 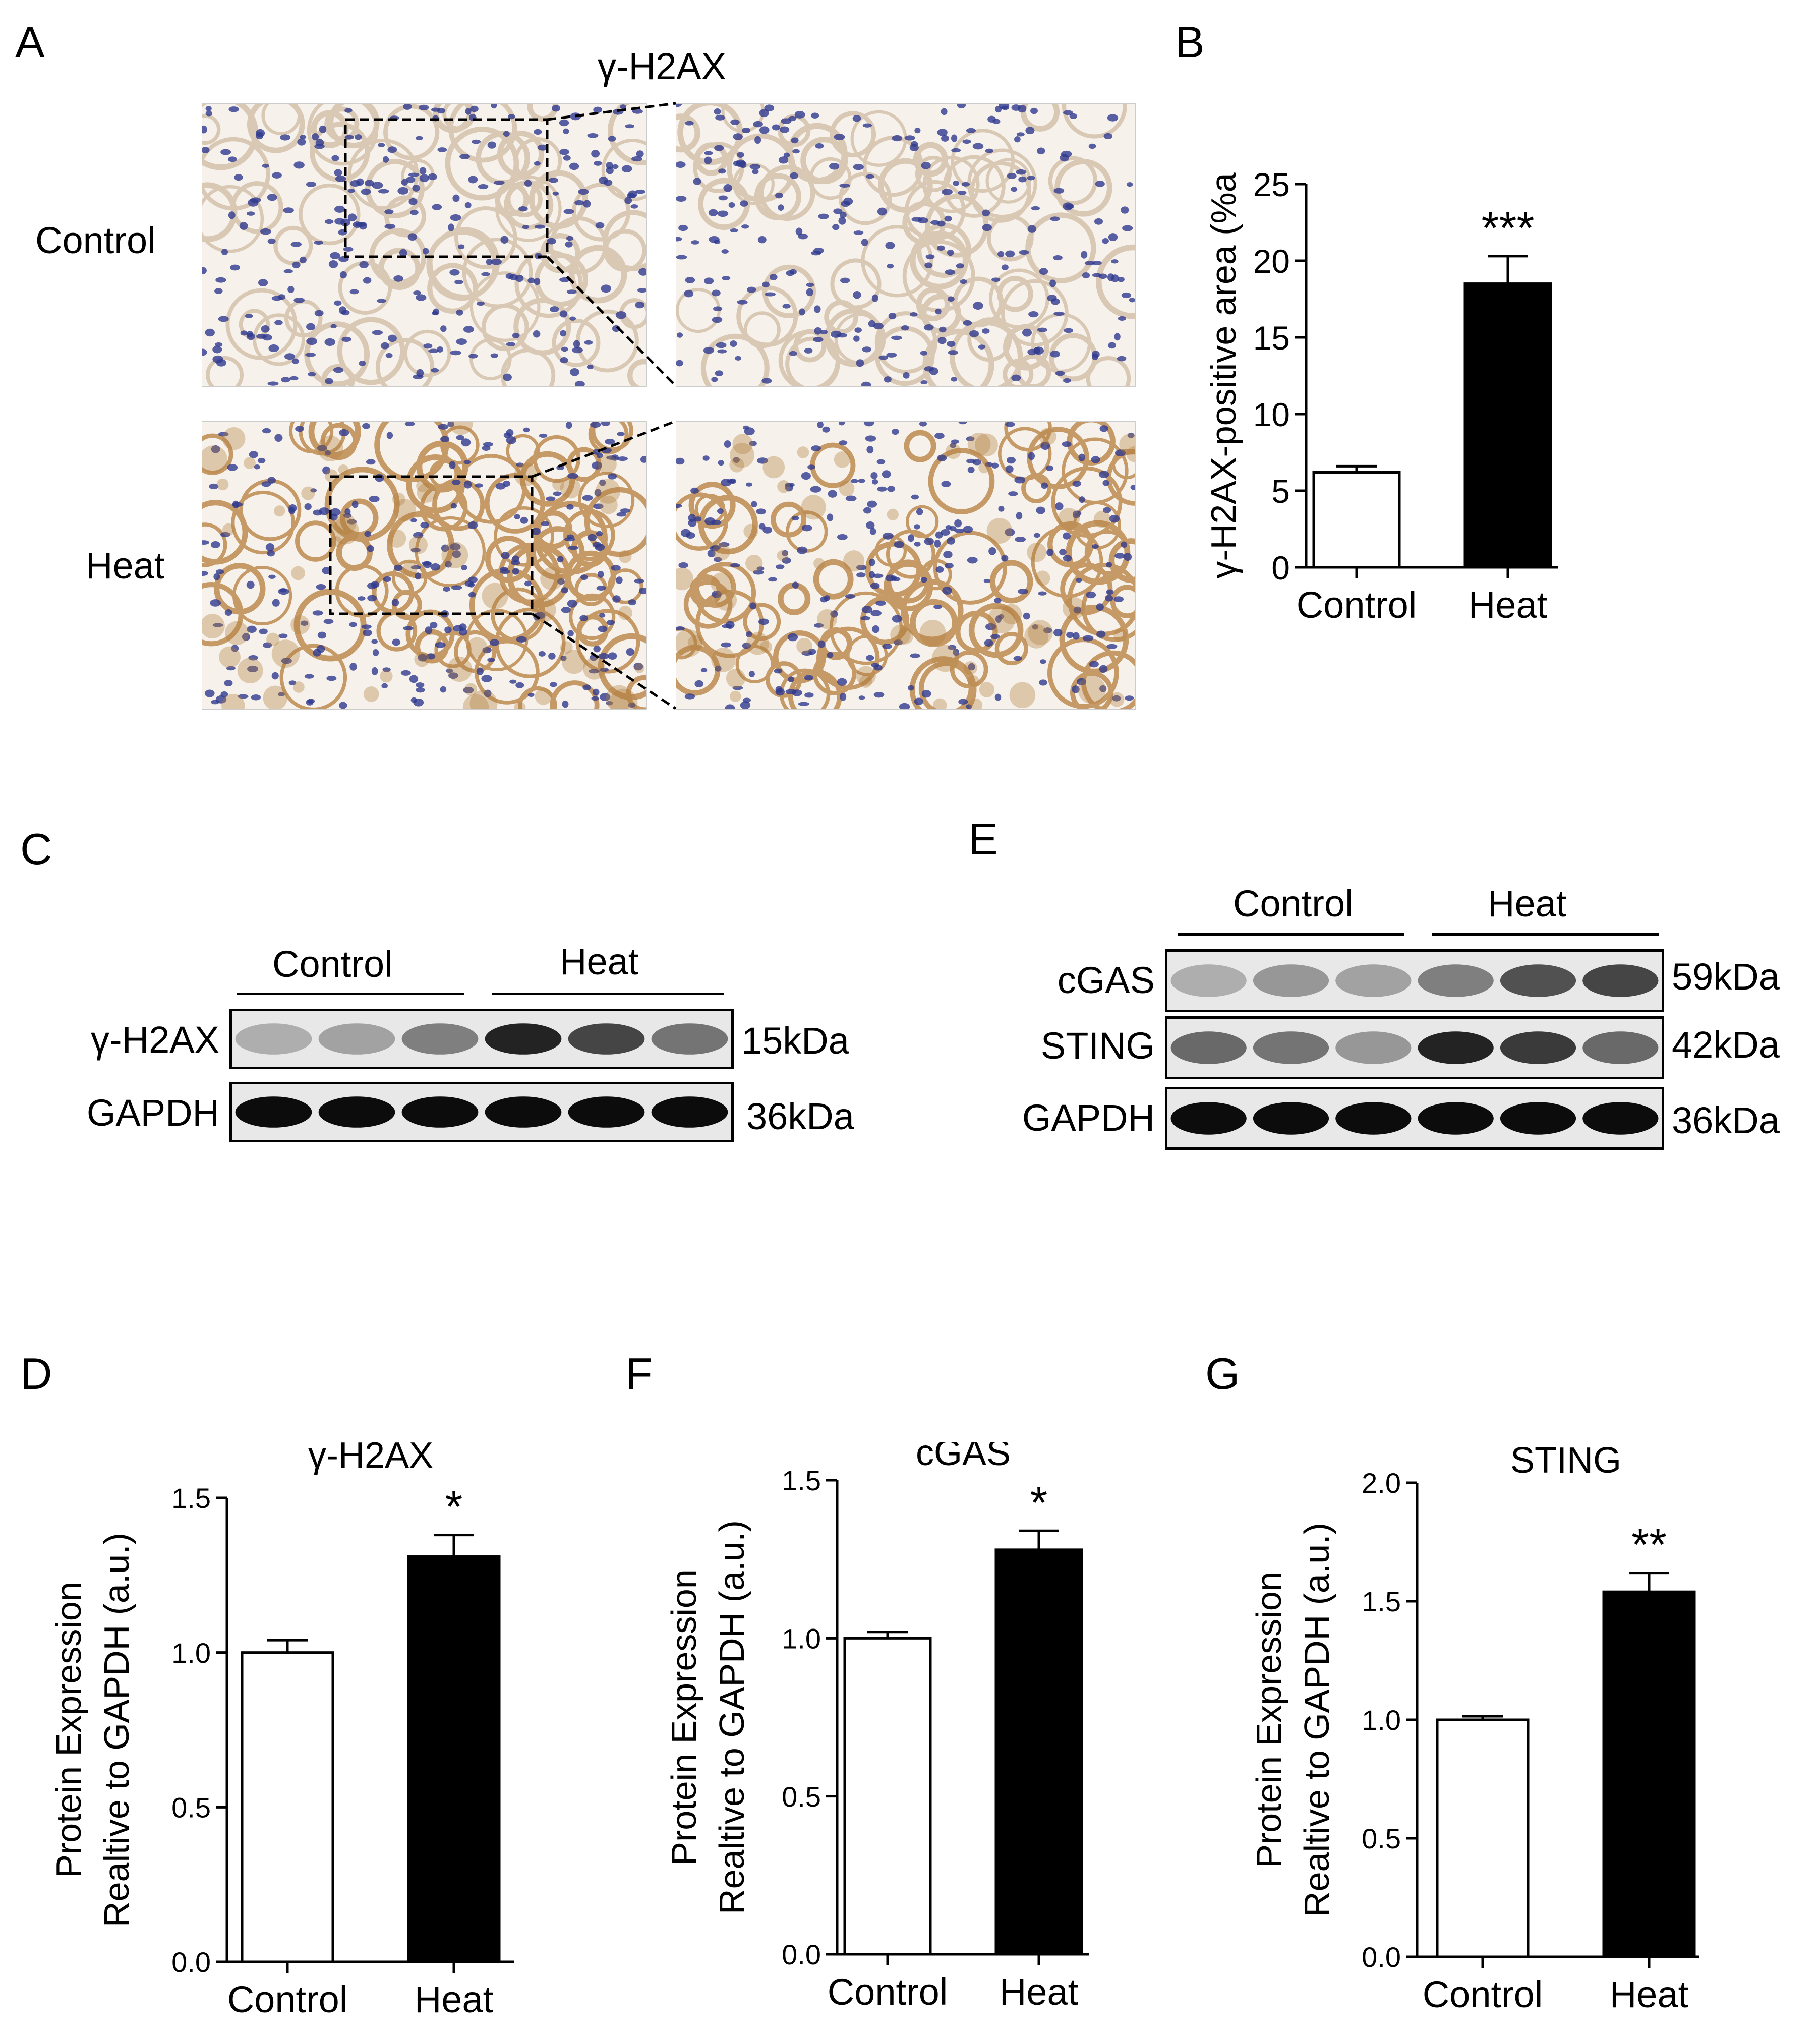 I want to click on zoom-line-heat-top, so click(x=604, y=449).